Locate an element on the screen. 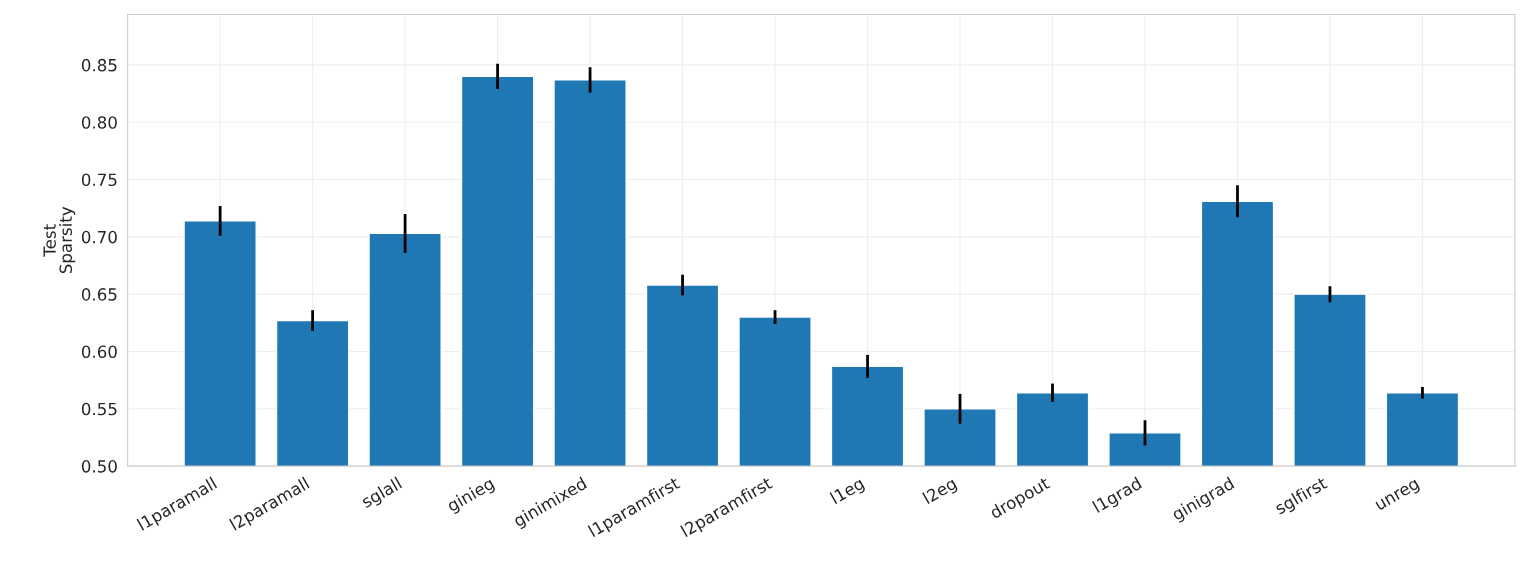 Image resolution: width=1538 pixels, height=579 pixels. y-tick-label: 0.50 is located at coordinates (99, 466).